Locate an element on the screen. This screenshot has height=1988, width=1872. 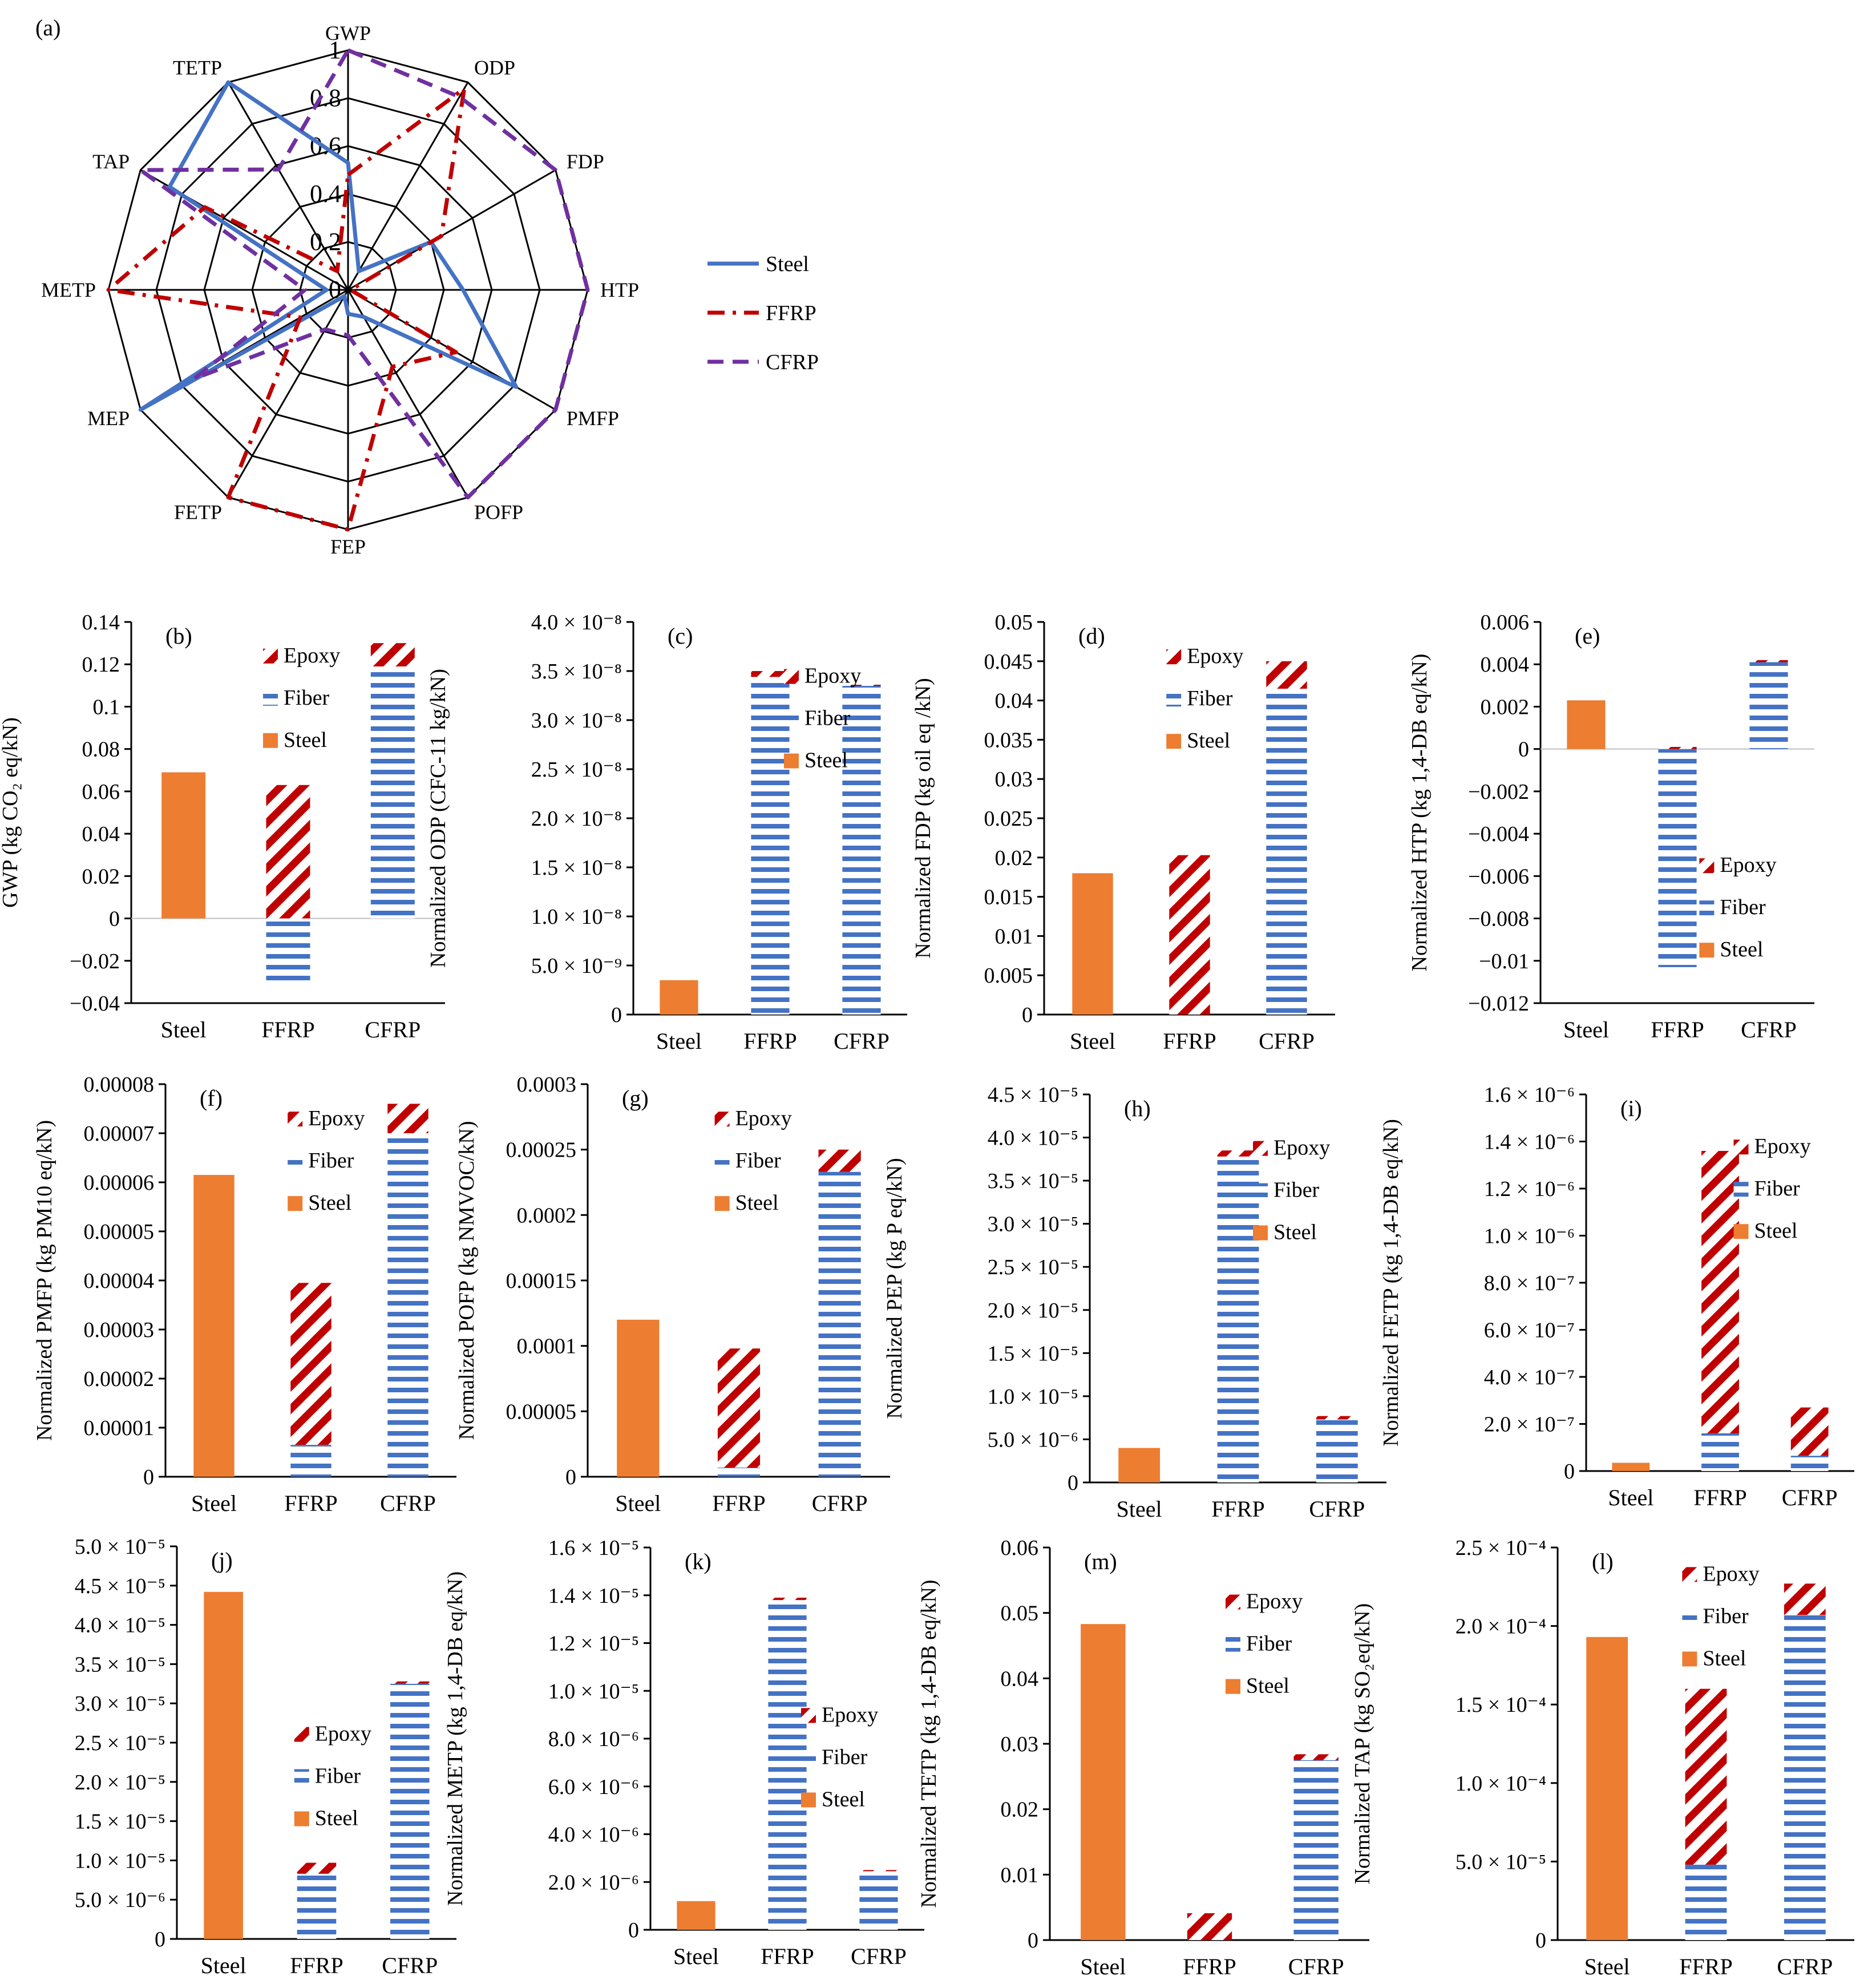
y-tick-label: 0.005 is located at coordinates (1008, 976).